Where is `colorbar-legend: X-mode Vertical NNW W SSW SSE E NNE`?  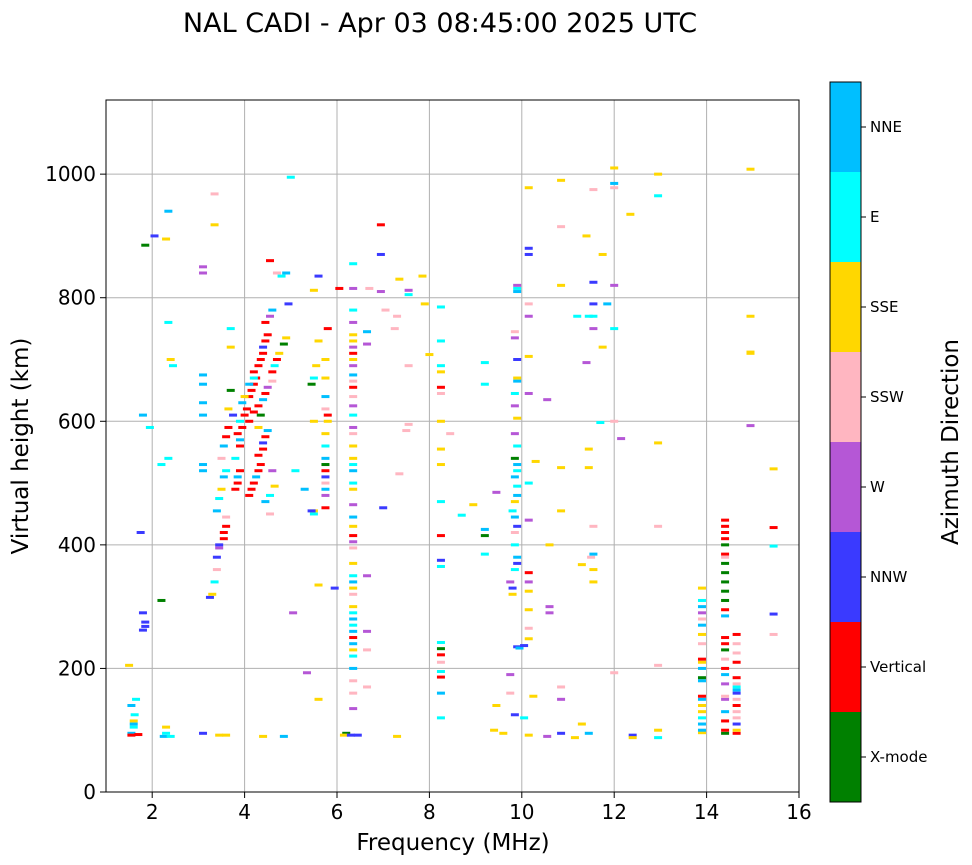
colorbar-legend: X-mode Vertical NNW W SSW SSE E NNE is located at coordinates (878, 442).